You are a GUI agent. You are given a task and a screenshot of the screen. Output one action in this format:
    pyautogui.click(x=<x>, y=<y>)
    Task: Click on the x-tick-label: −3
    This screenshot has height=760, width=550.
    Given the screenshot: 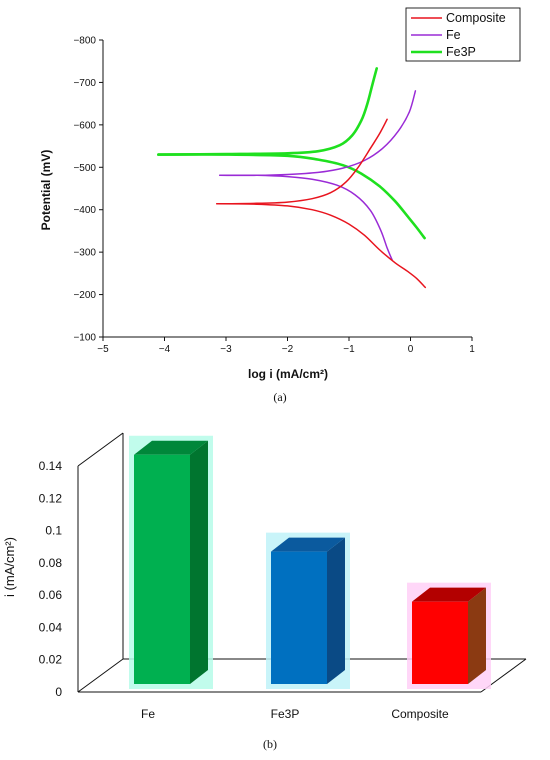 What is the action you would take?
    pyautogui.click(x=226, y=349)
    